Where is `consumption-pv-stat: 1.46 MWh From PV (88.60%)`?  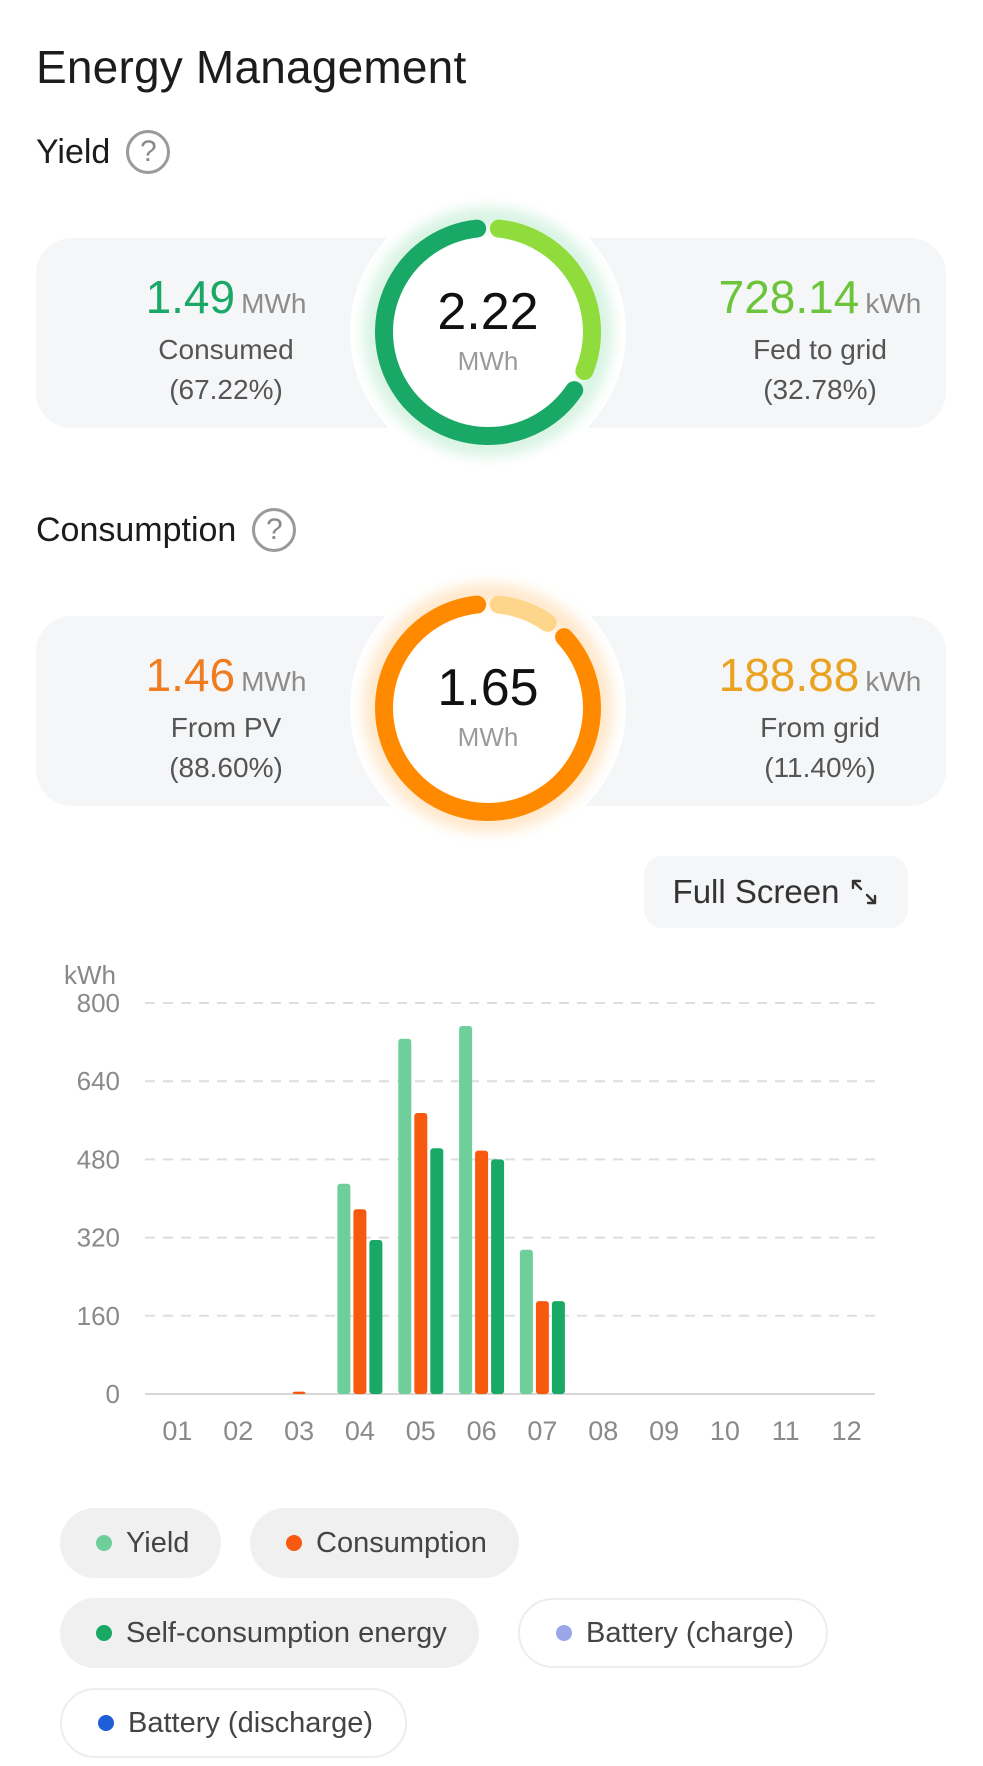
consumption-pv-stat: 1.46 MWh From PV (88.60%) is located at coordinates (226, 718).